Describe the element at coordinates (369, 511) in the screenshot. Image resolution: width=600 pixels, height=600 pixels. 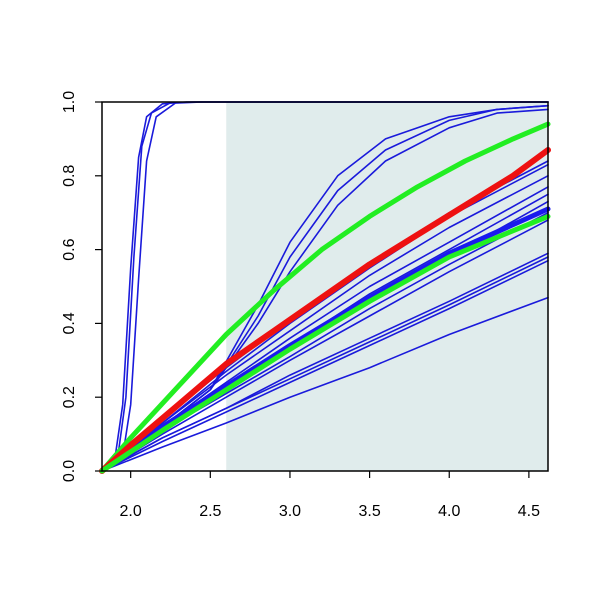
I see `x-tick-label: 3.5` at that location.